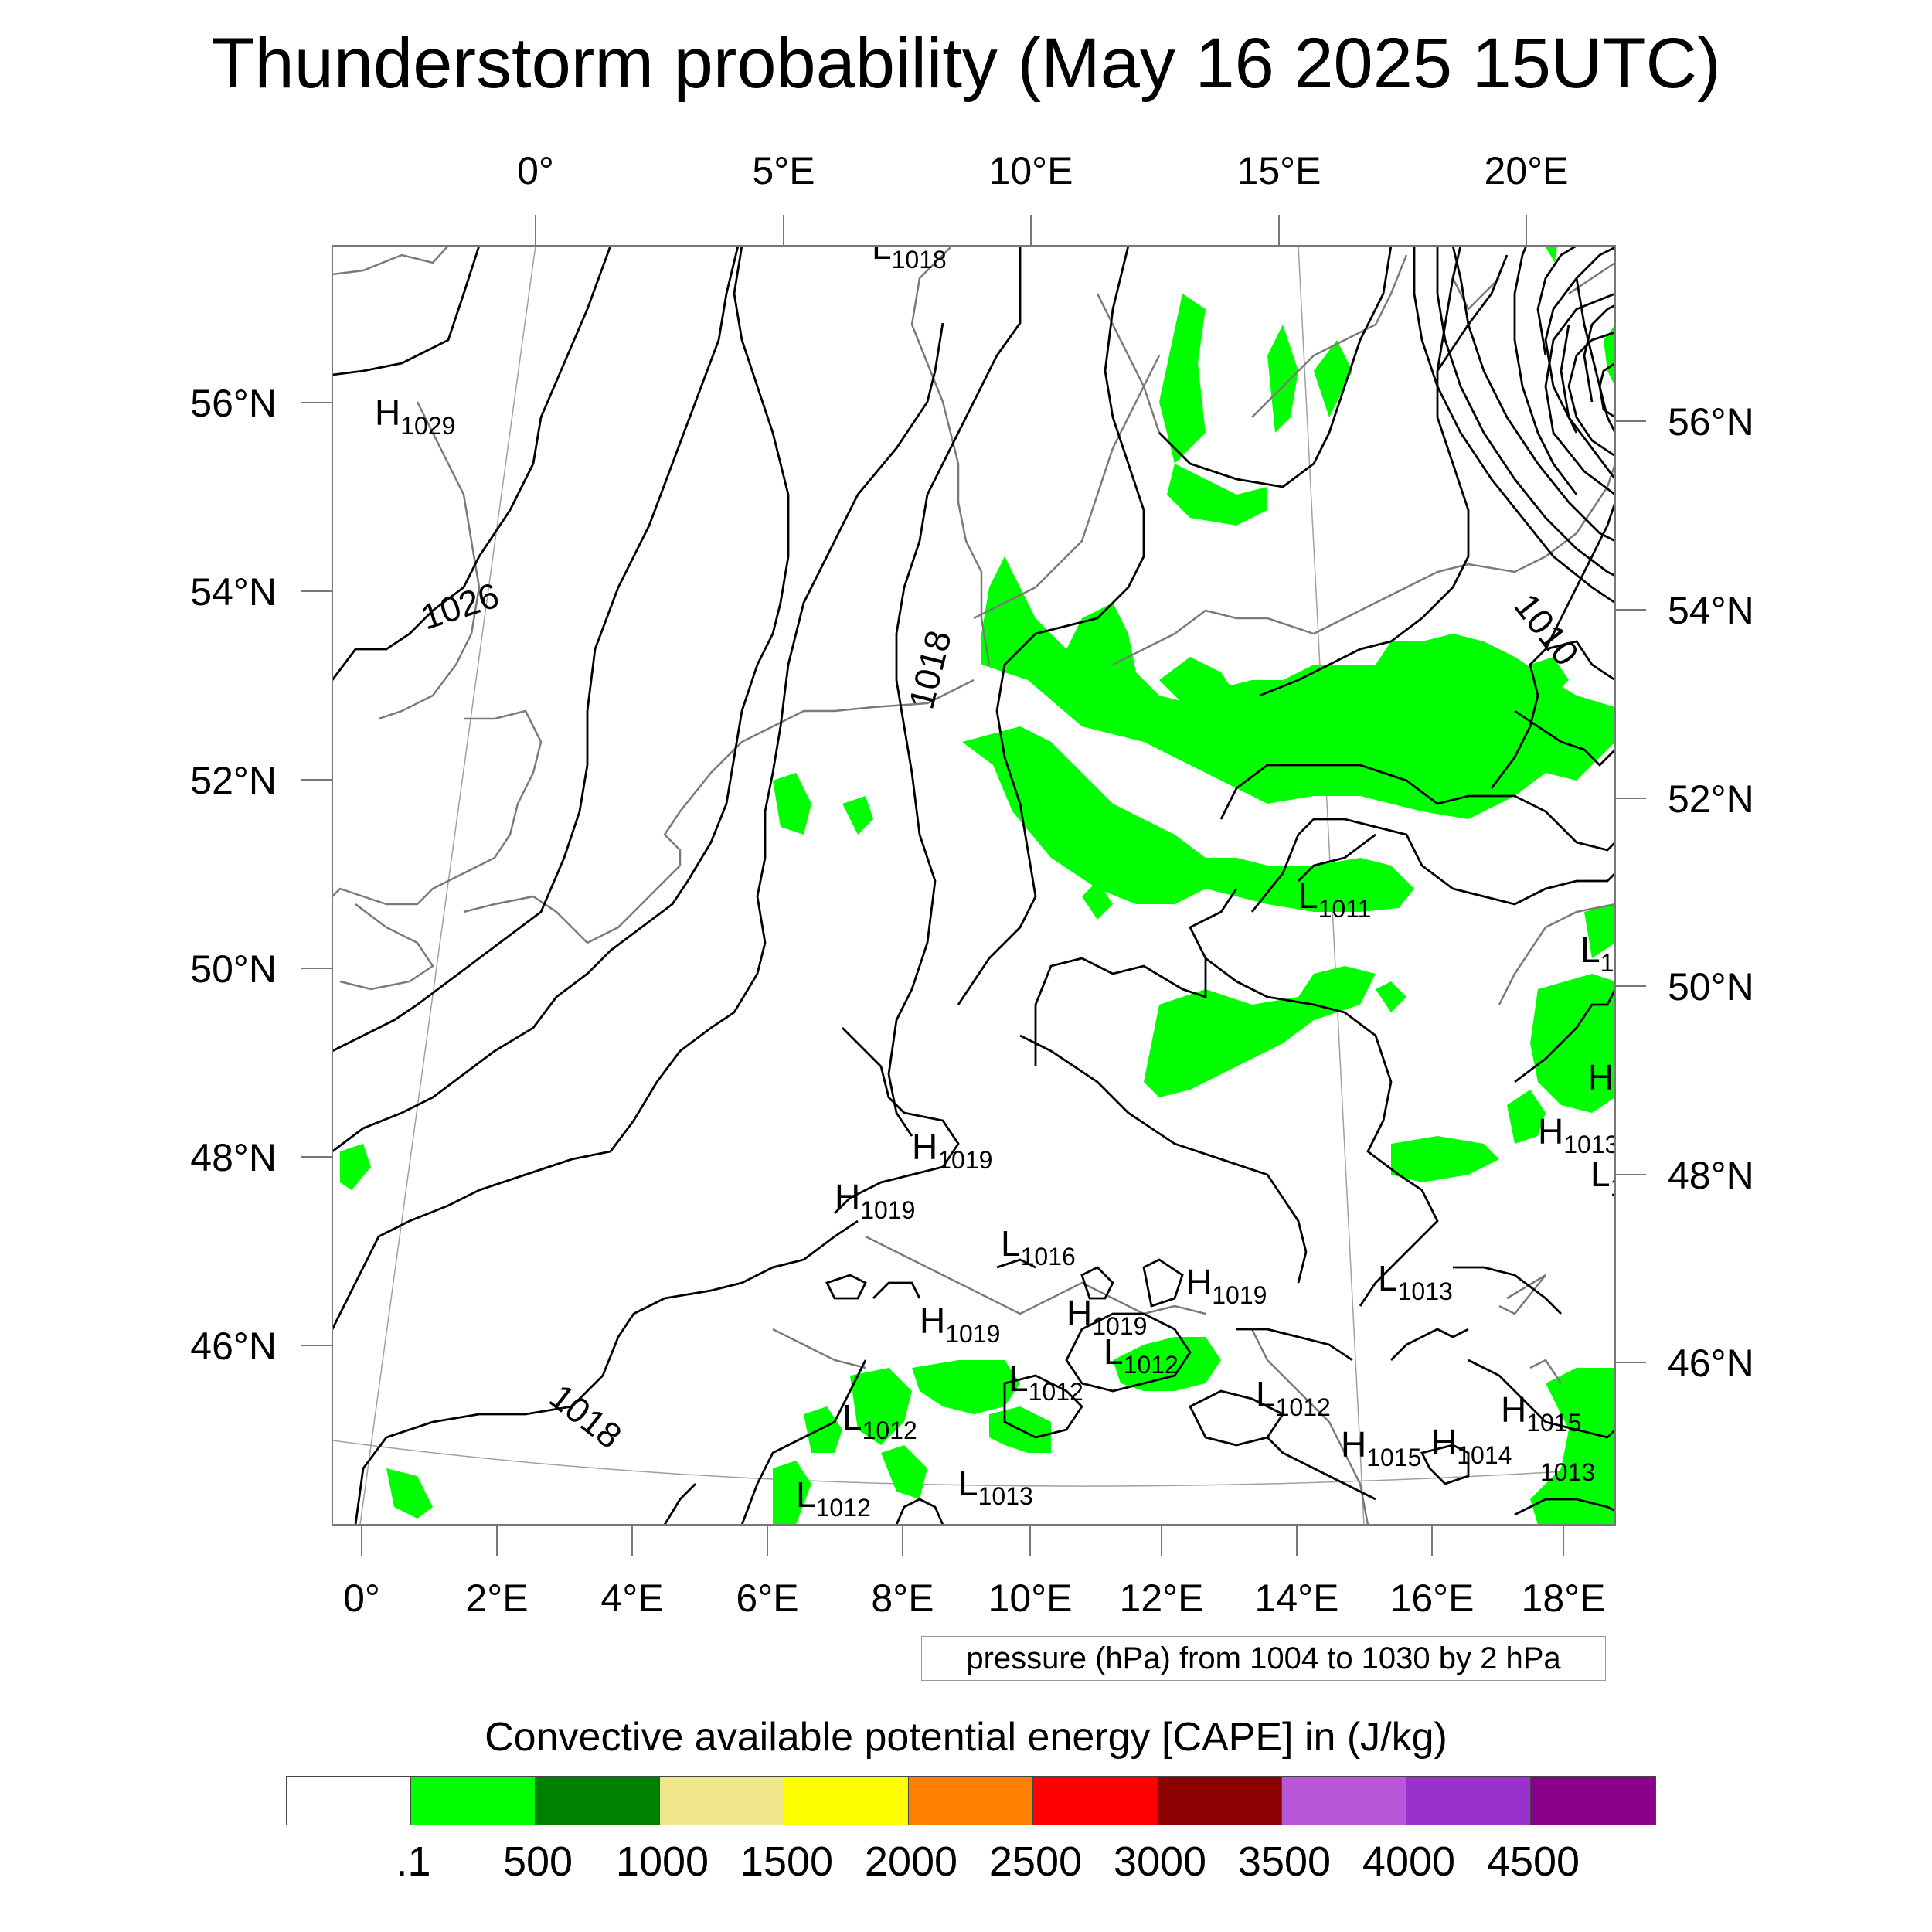 The image size is (1932, 1932). What do you see at coordinates (415, 417) in the screenshot?
I see `pressure-center: H1029` at bounding box center [415, 417].